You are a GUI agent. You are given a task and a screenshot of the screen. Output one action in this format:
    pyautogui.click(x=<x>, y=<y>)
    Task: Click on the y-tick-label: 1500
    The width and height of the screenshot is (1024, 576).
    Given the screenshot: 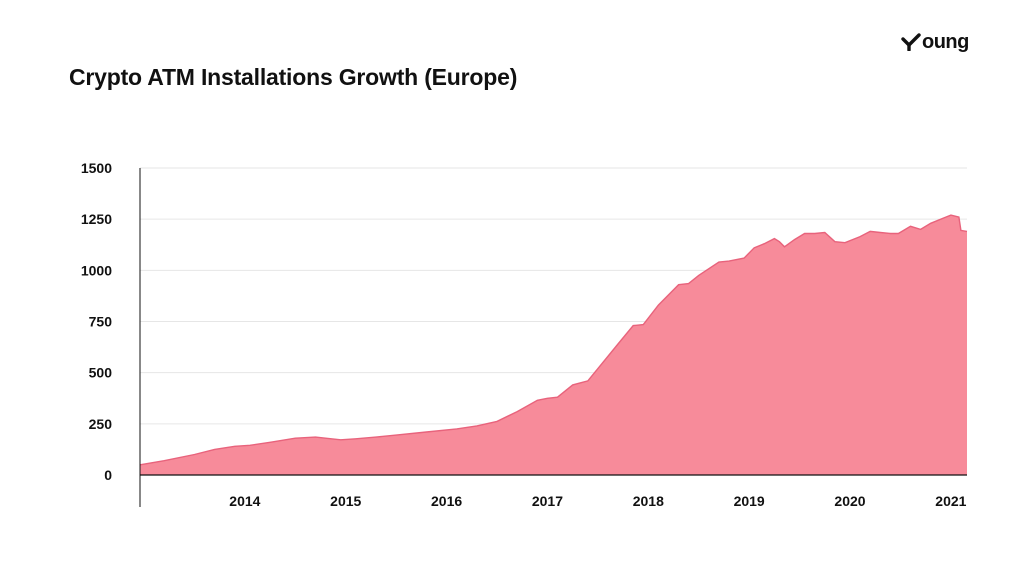 What is the action you would take?
    pyautogui.click(x=96, y=168)
    